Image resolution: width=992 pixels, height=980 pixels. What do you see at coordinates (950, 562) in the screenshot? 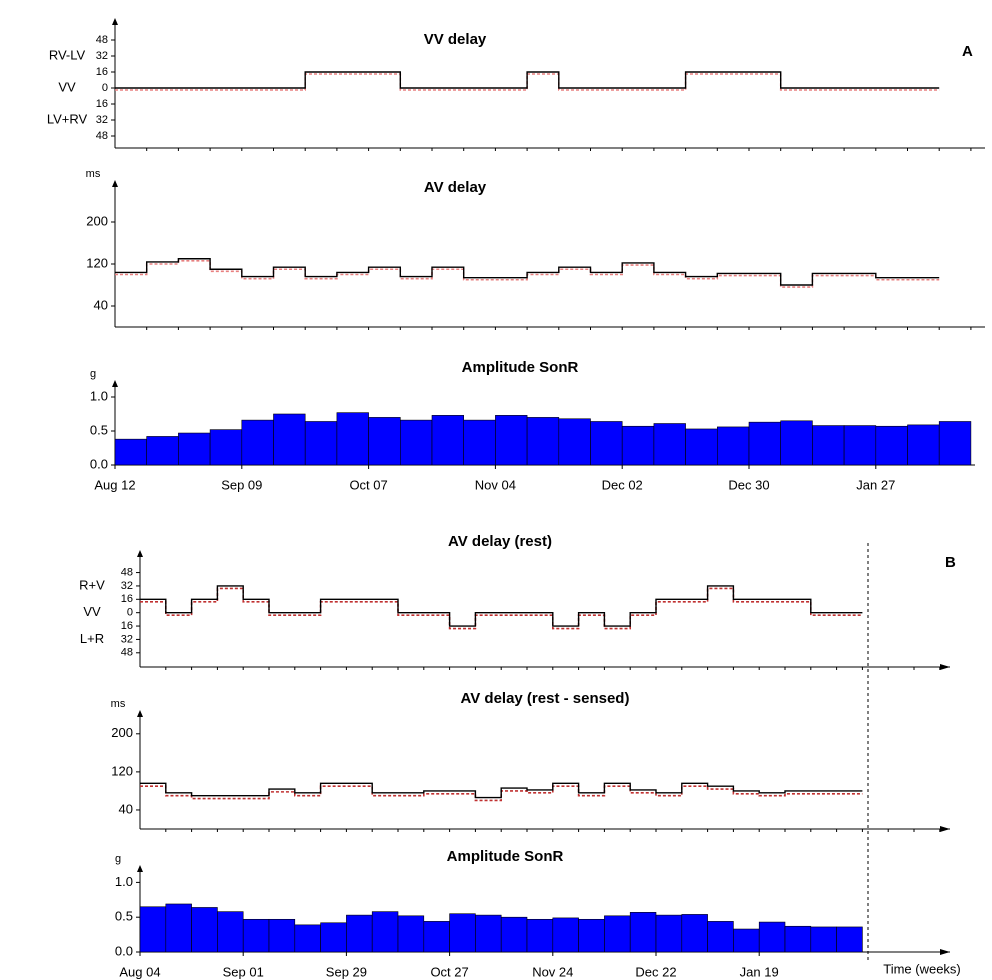
I see `panel-label: B` at bounding box center [950, 562].